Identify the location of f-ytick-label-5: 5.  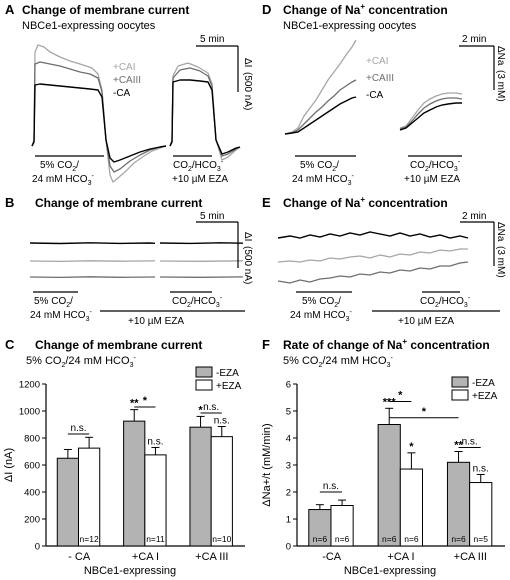
(288, 412).